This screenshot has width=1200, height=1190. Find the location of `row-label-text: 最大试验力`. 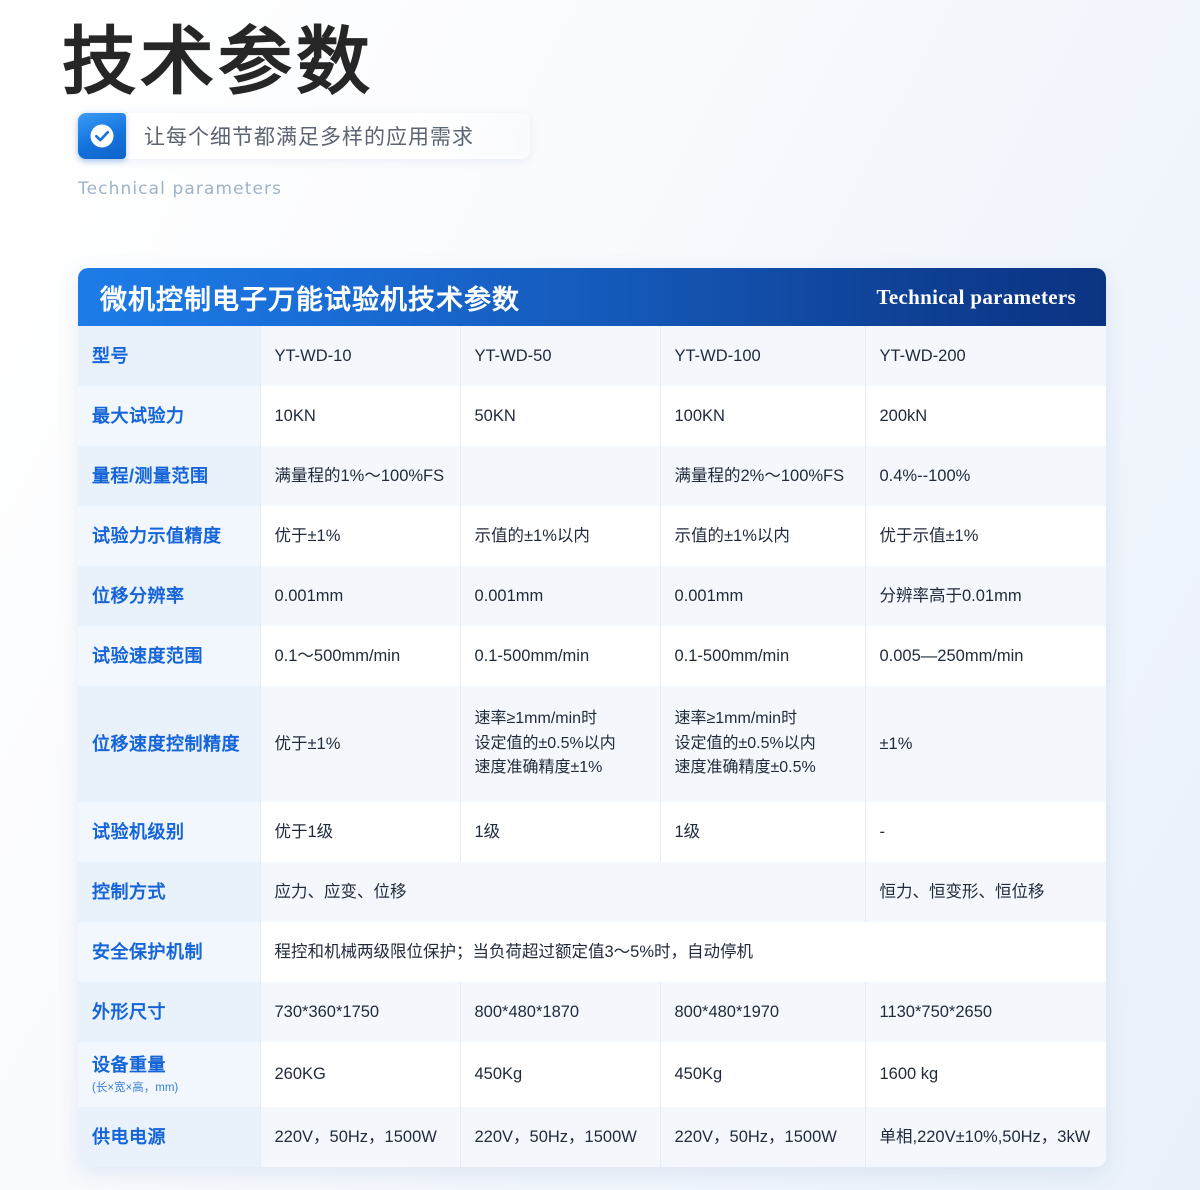

row-label-text: 最大试验力 is located at coordinates (138, 415).